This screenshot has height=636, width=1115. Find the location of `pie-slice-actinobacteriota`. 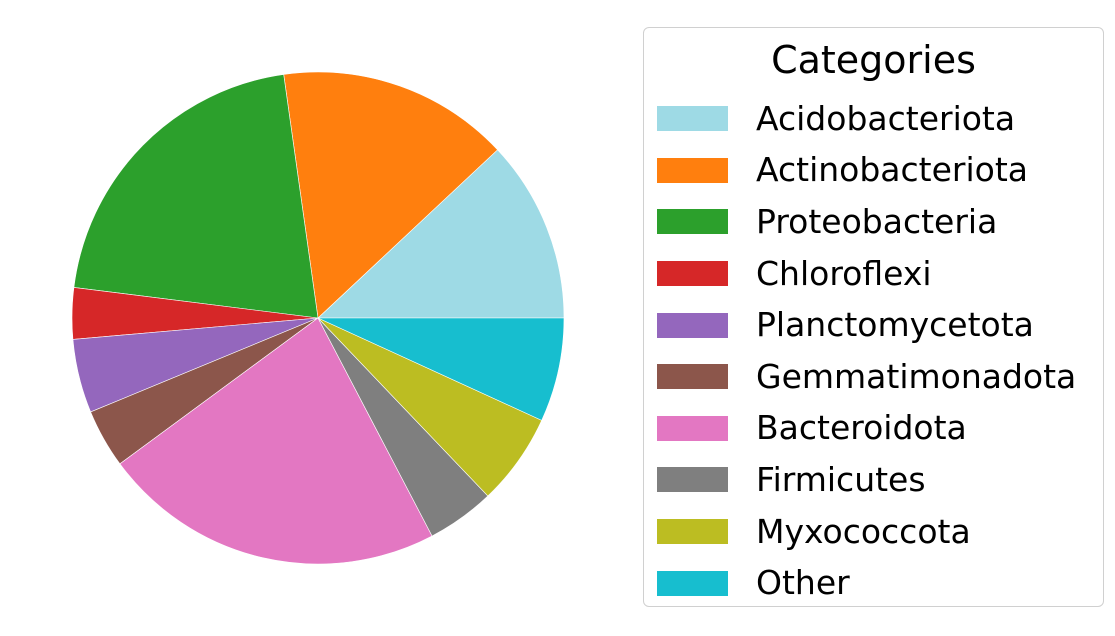

pie-slice-actinobacteriota is located at coordinates (390, 195).